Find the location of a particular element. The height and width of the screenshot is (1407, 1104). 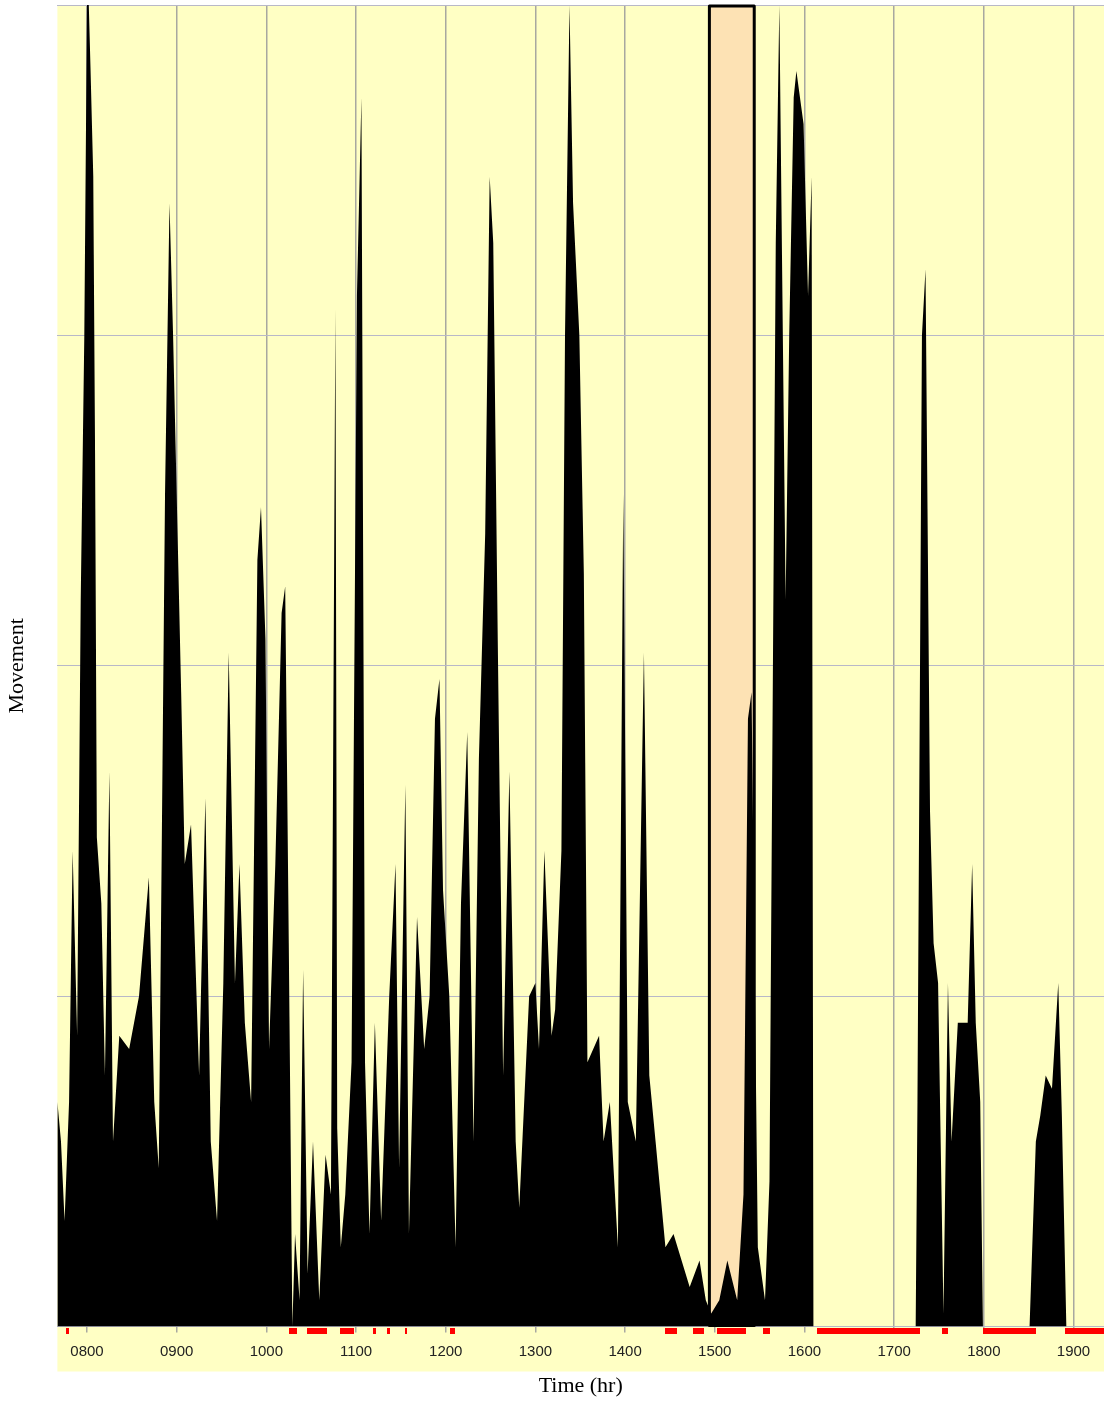

y-axis-title: Movement is located at coordinates (15, 666).